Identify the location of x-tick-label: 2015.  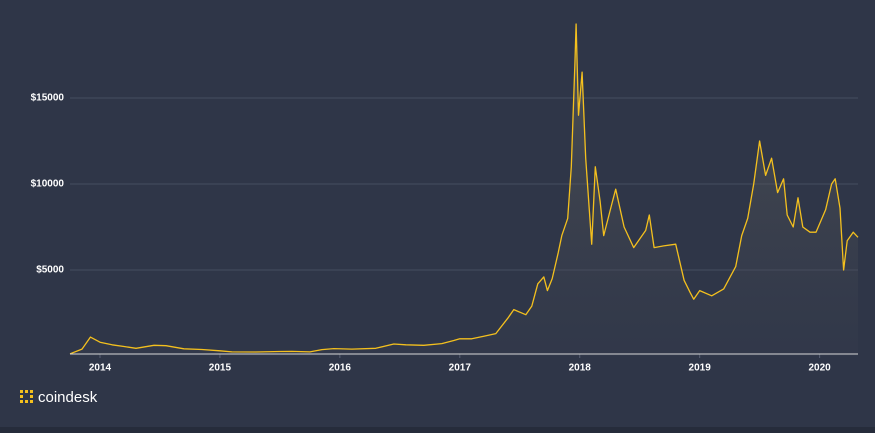
(220, 368).